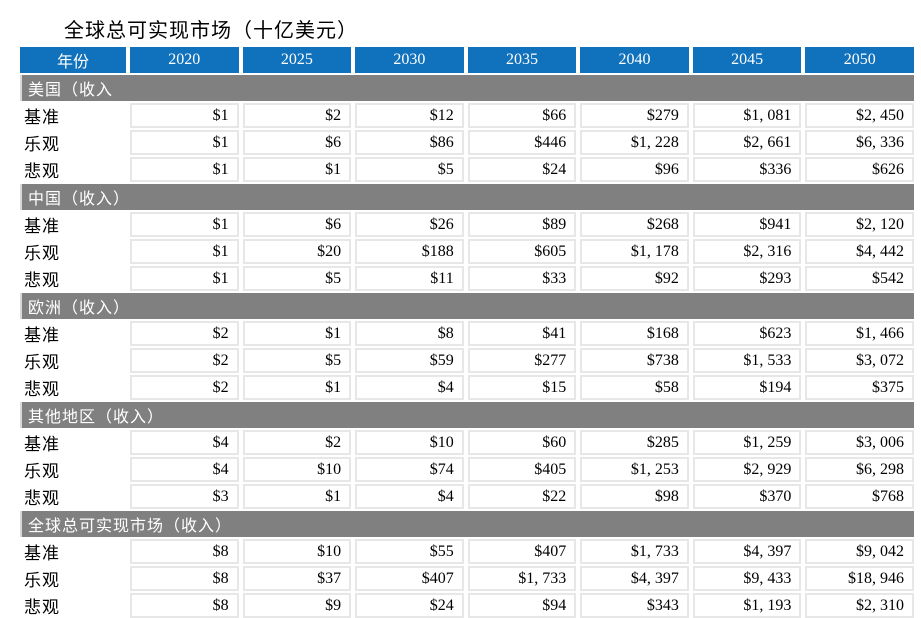 This screenshot has height=618, width=921. I want to click on value-cell: $605, so click(522, 251).